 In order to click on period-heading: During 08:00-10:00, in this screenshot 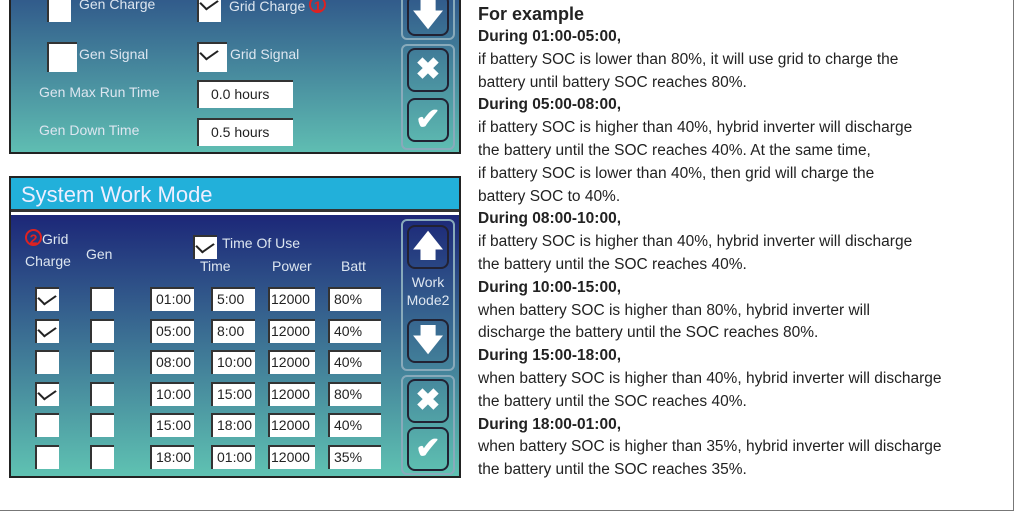, I will do `click(549, 219)`.